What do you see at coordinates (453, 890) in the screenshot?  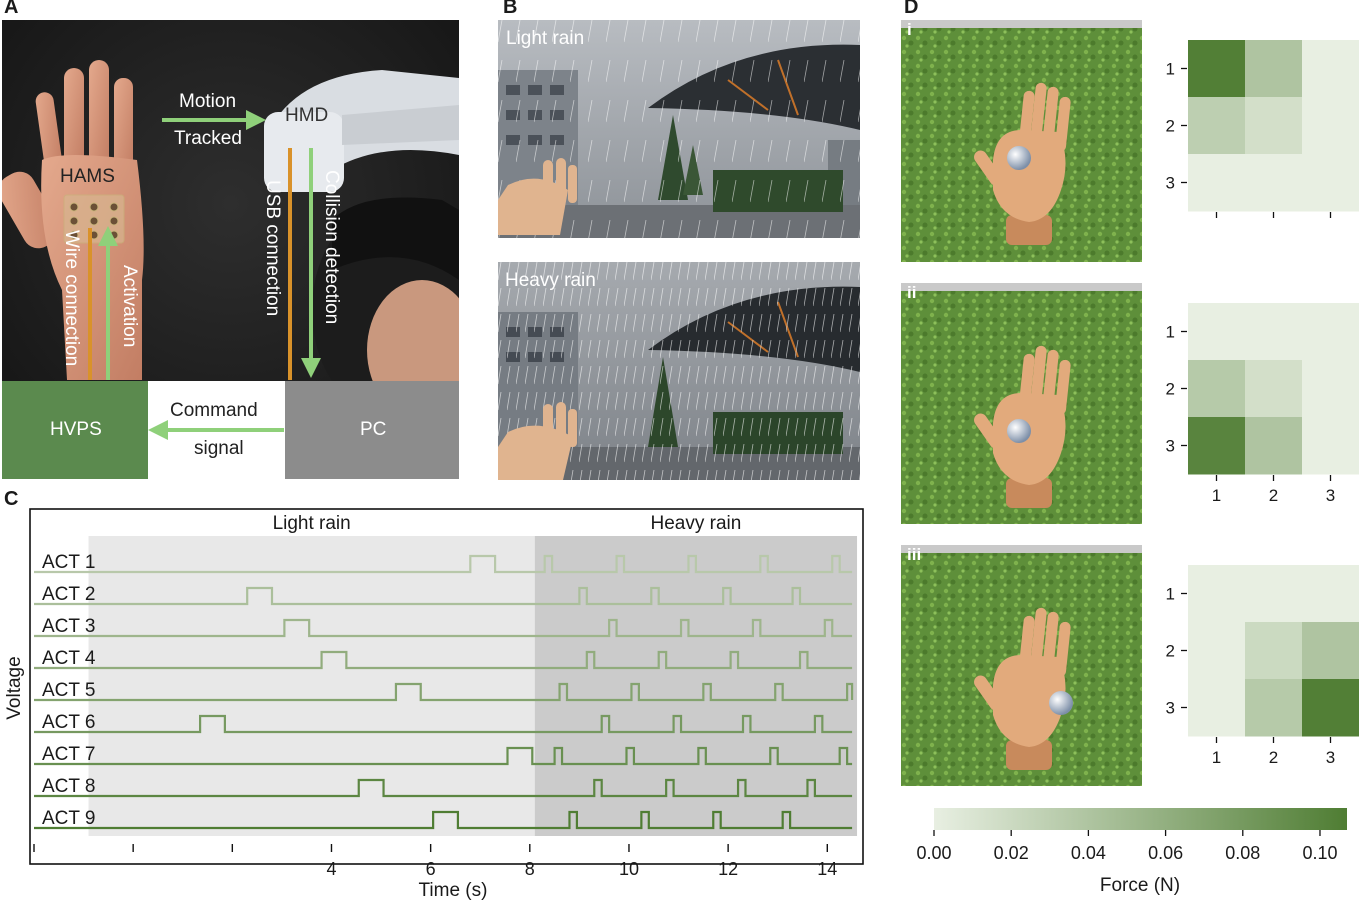 I see `x-axis-label: Time (s)` at bounding box center [453, 890].